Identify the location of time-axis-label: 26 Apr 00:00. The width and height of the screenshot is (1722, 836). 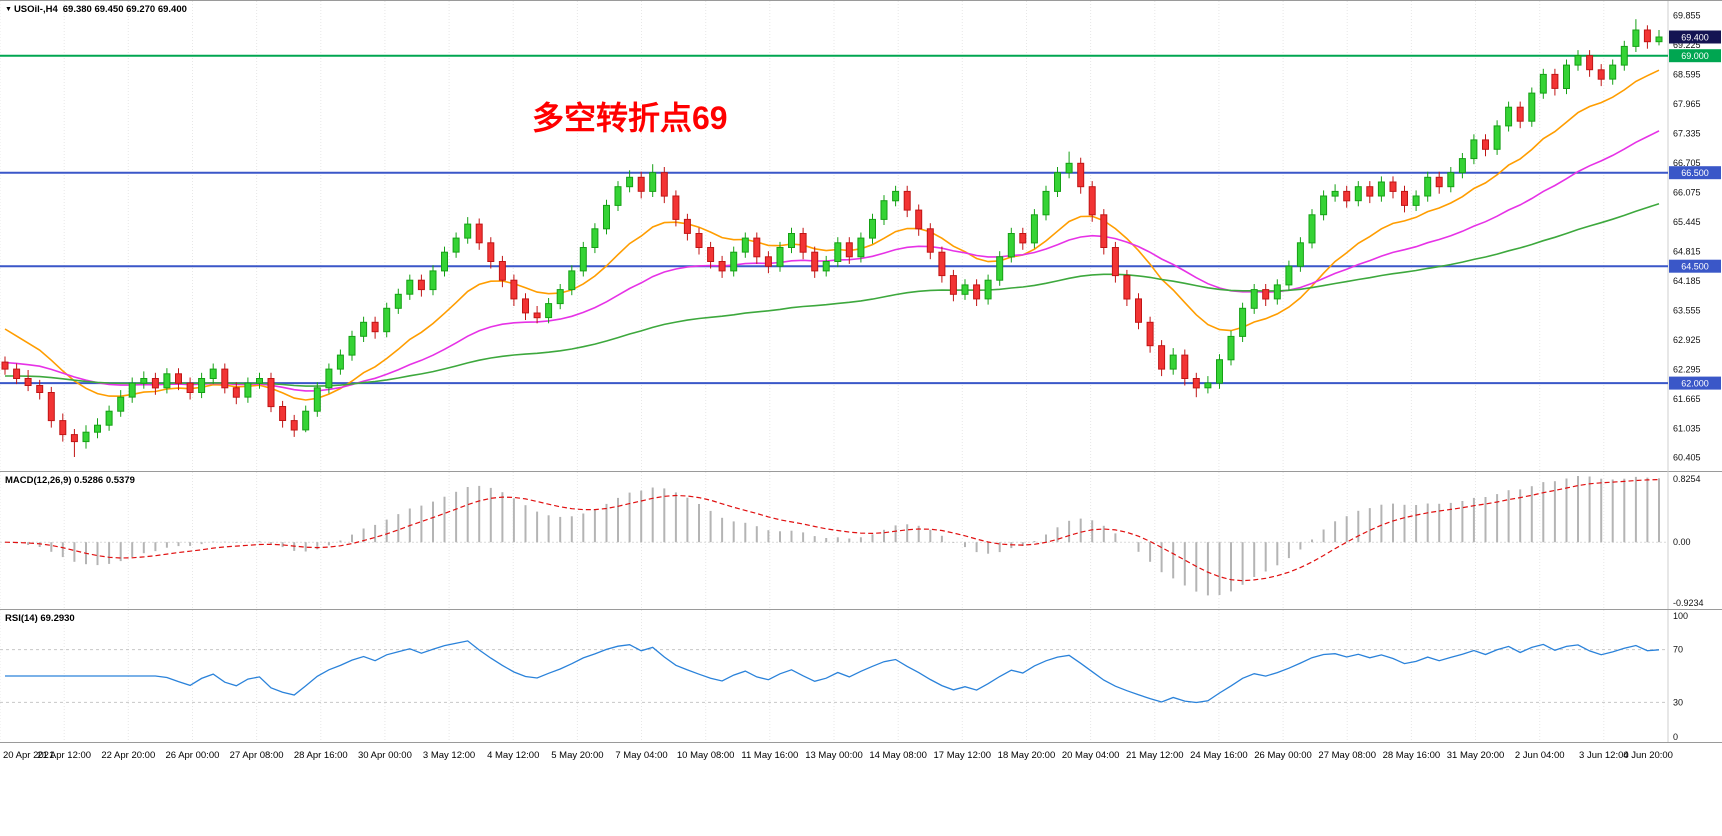
(192, 755).